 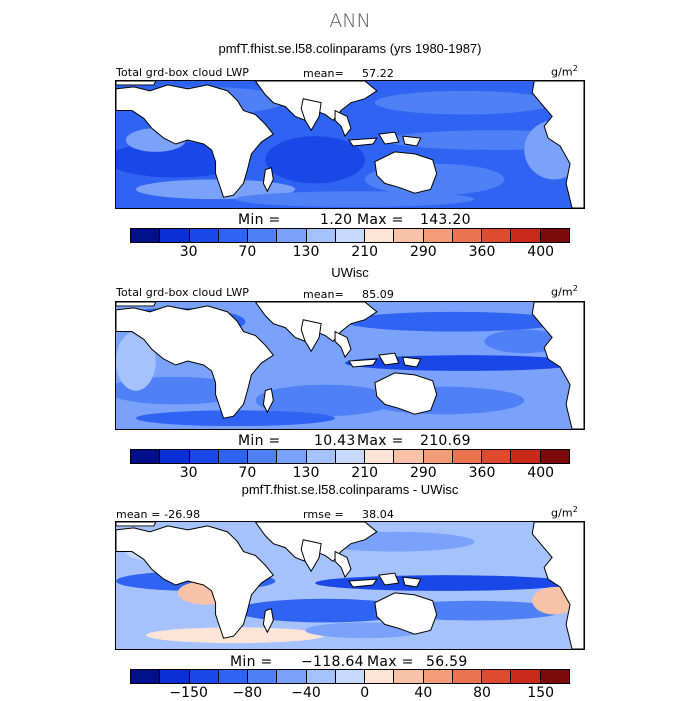 What do you see at coordinates (188, 473) in the screenshot?
I see `colorbar-tick-label: 30` at bounding box center [188, 473].